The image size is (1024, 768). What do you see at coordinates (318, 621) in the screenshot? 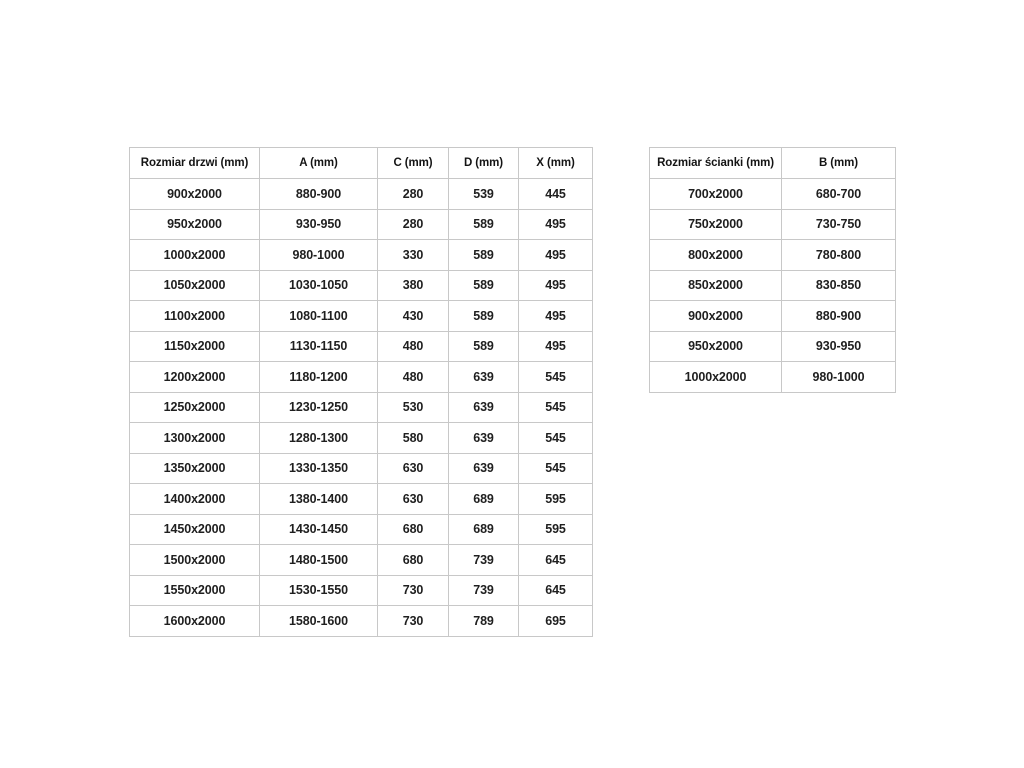
I see `cell-a: 1580-1600` at bounding box center [318, 621].